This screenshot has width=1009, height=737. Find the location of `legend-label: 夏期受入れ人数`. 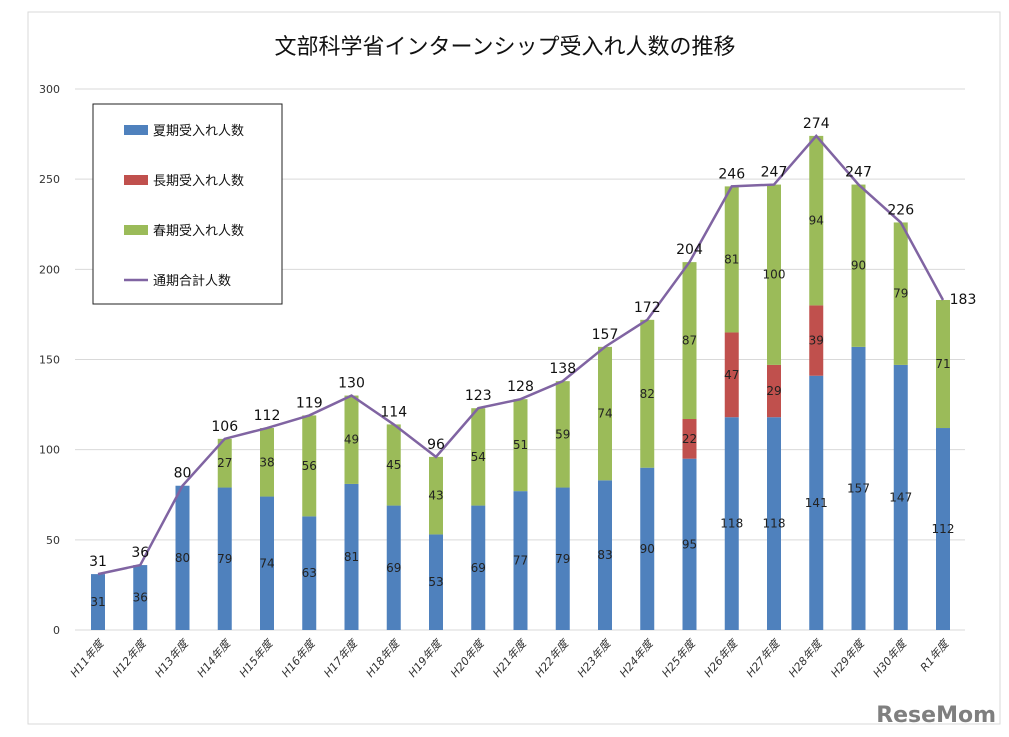

legend-label: 夏期受入れ人数 is located at coordinates (198, 131).